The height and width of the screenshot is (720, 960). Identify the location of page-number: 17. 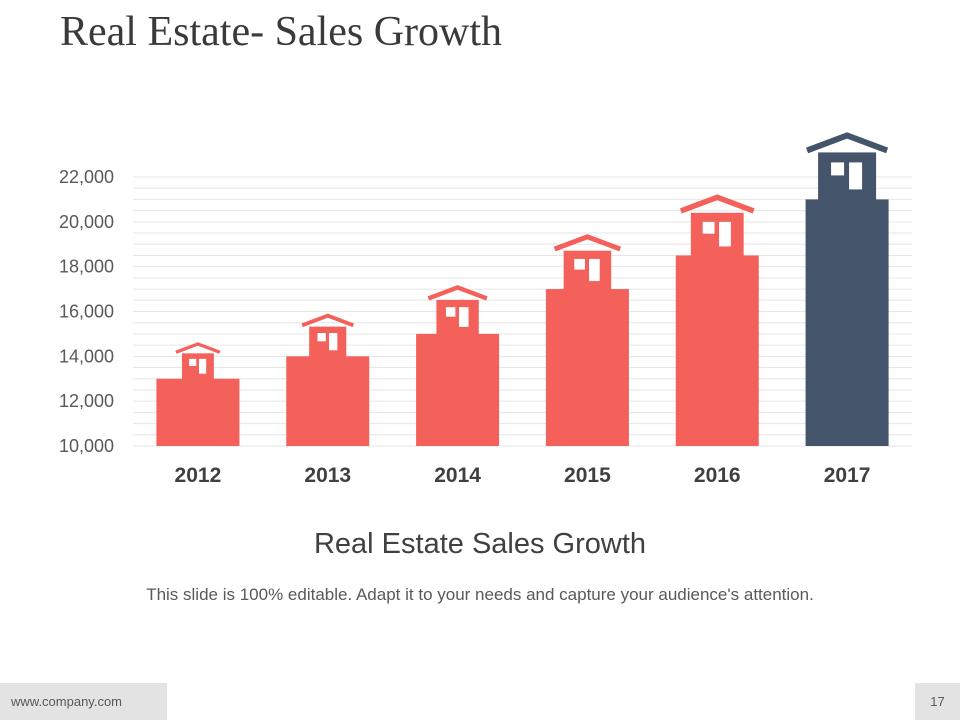
(937, 701).